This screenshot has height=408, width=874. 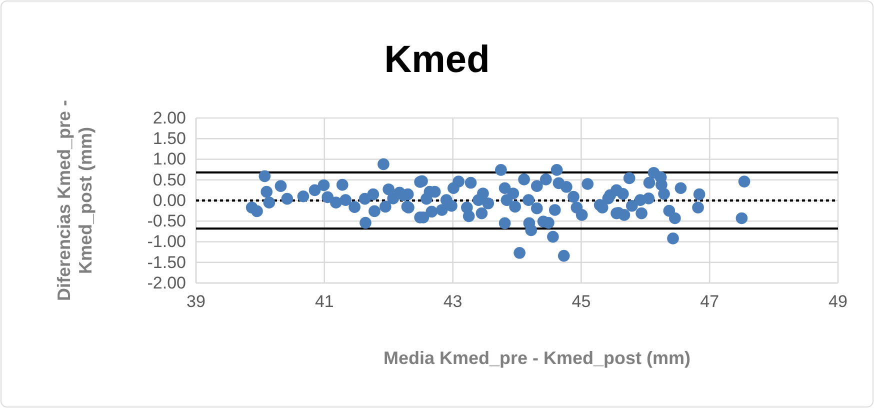 I want to click on y-tick-label: 0.50, so click(x=169, y=180).